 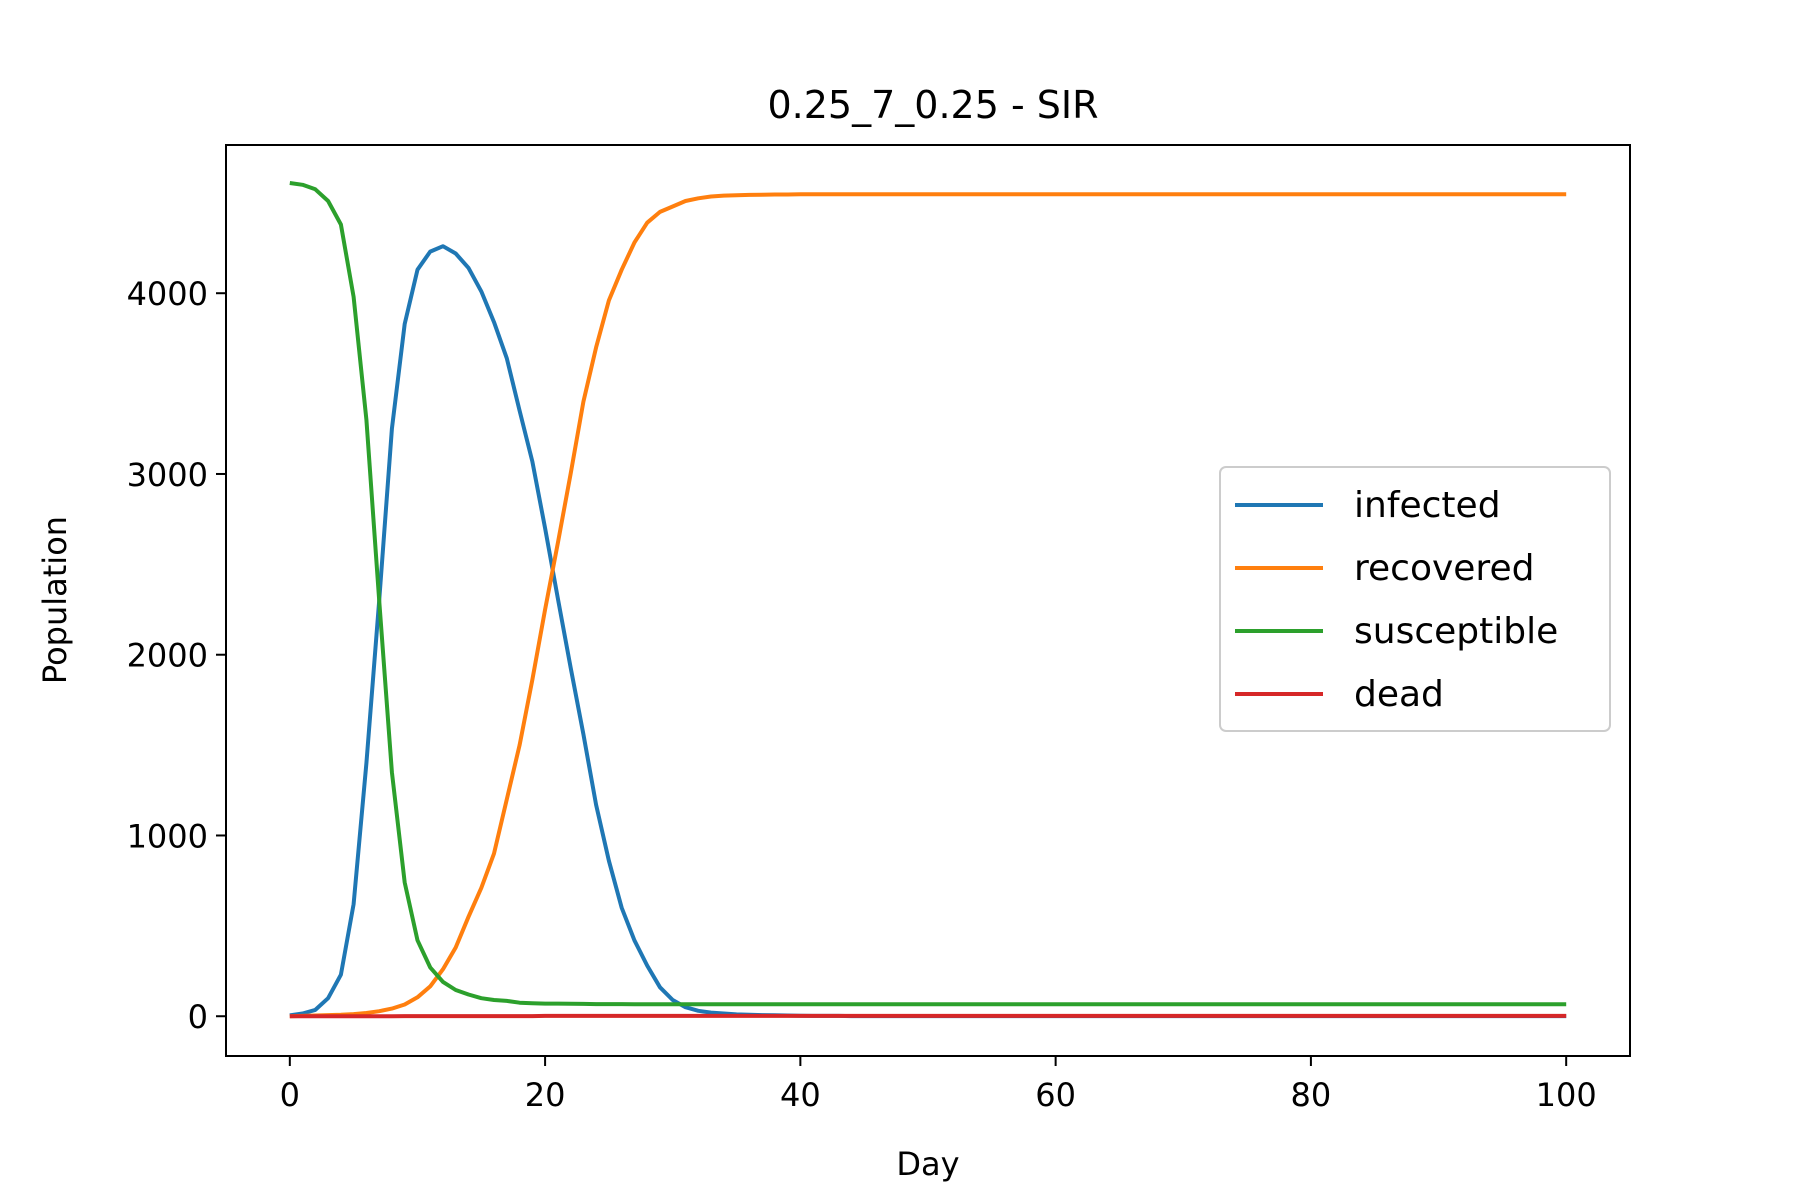 What do you see at coordinates (1456, 631) in the screenshot?
I see `legend-label-susceptible: susceptible` at bounding box center [1456, 631].